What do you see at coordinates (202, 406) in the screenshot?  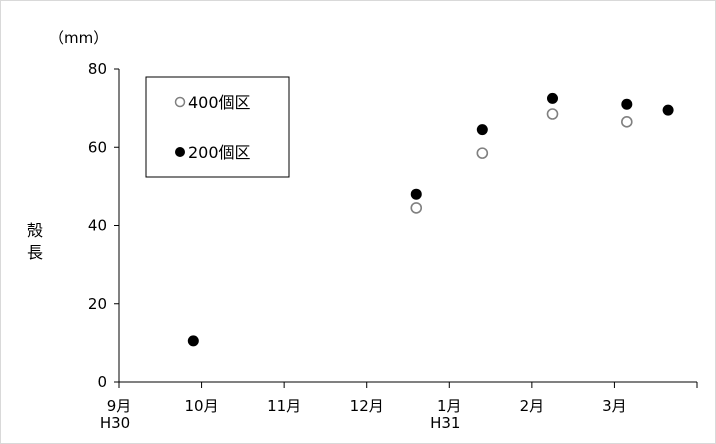 I see `x-tick-label: 10月` at bounding box center [202, 406].